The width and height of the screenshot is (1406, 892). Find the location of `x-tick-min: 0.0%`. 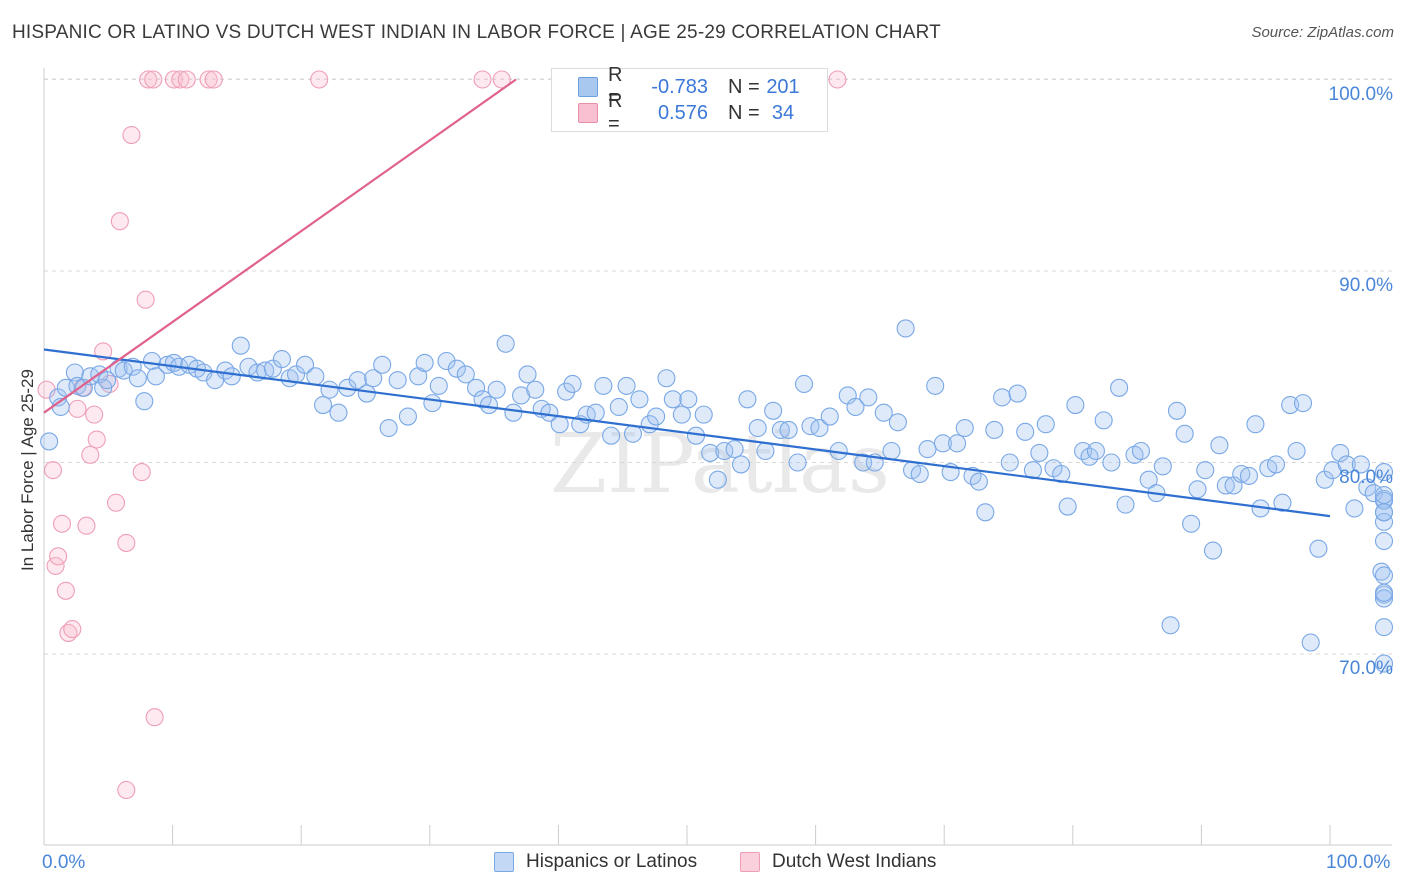

x-tick-min: 0.0% is located at coordinates (64, 862).